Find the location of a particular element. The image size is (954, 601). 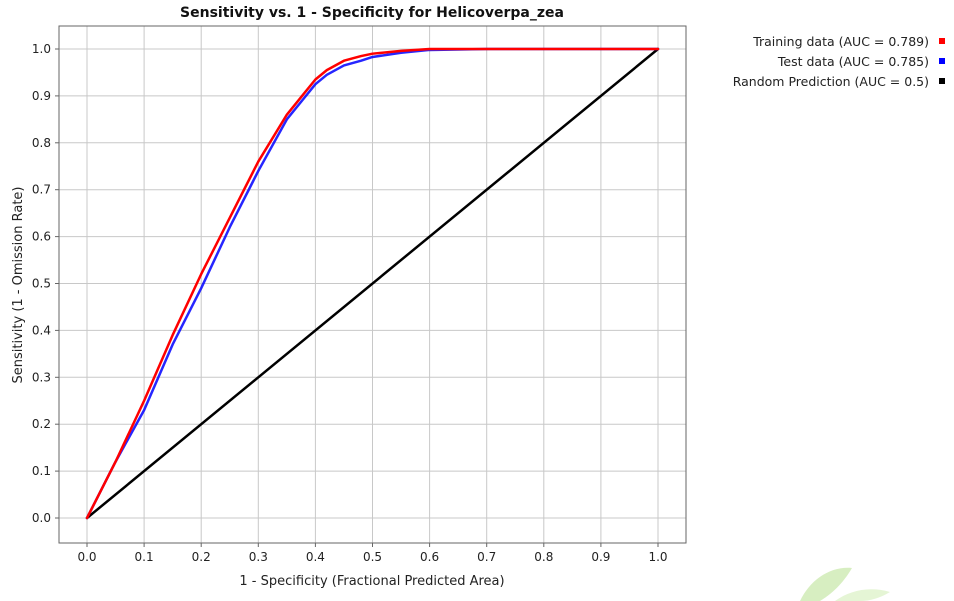

y-tick-label: 0.4 is located at coordinates (41, 330).